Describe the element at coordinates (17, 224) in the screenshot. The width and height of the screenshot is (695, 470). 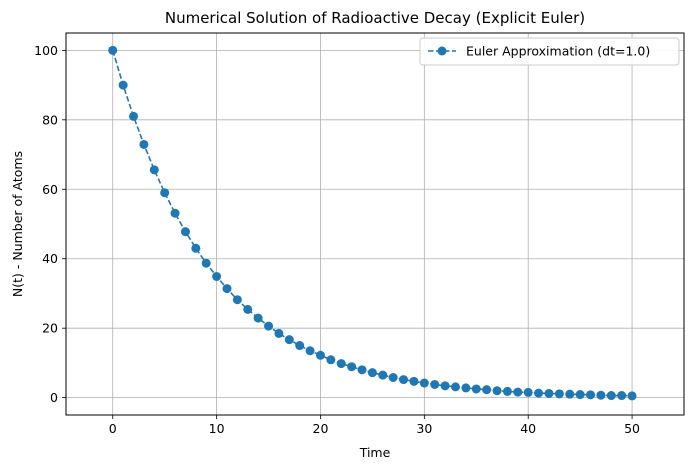
I see `y-axis-label: N(t) - Number of Atoms` at that location.